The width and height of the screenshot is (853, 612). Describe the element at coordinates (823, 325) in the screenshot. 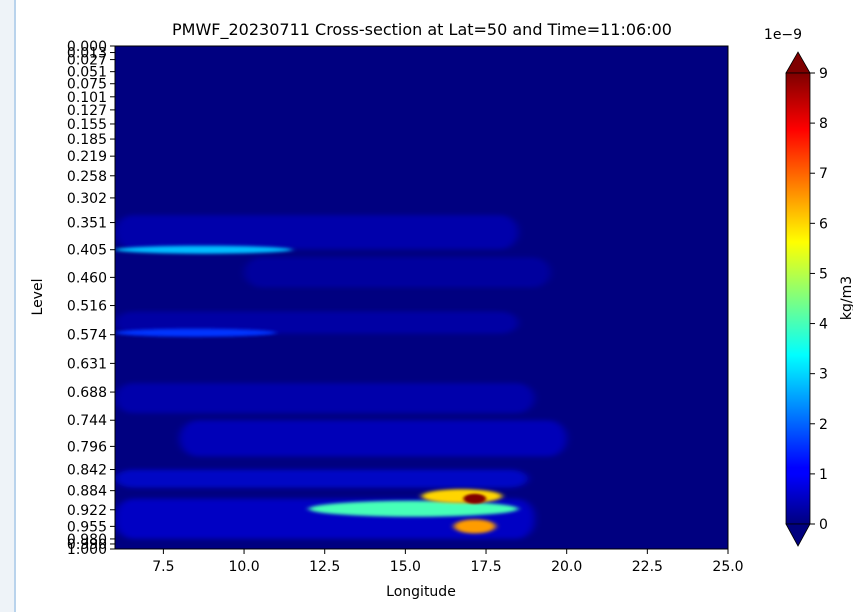

I see `colorbar-tick-label: 4` at that location.